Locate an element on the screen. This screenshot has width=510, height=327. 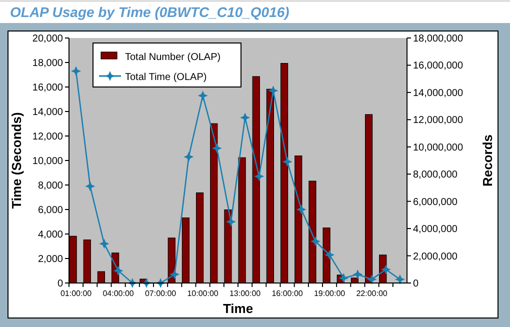
y2-tick-label: 0 is located at coordinates (416, 284).